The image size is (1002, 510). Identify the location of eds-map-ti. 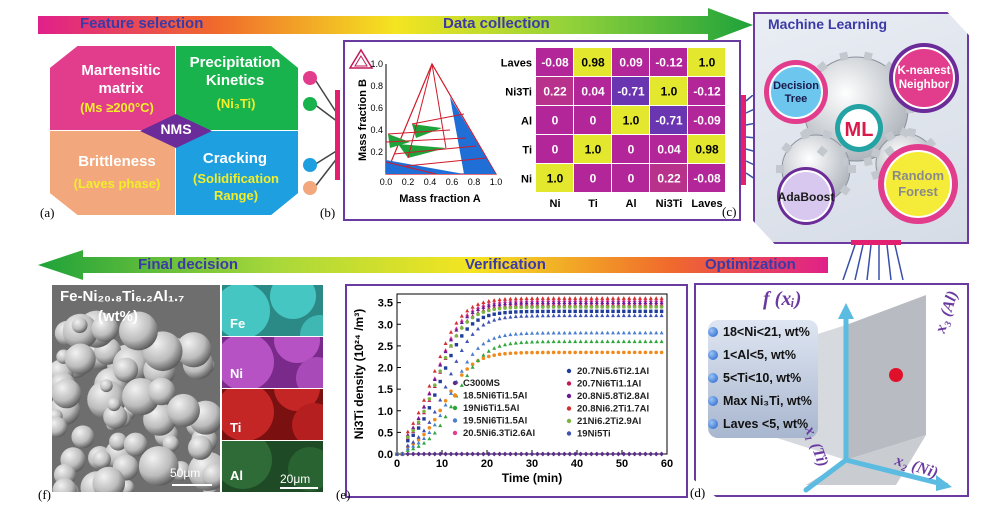
(272, 414).